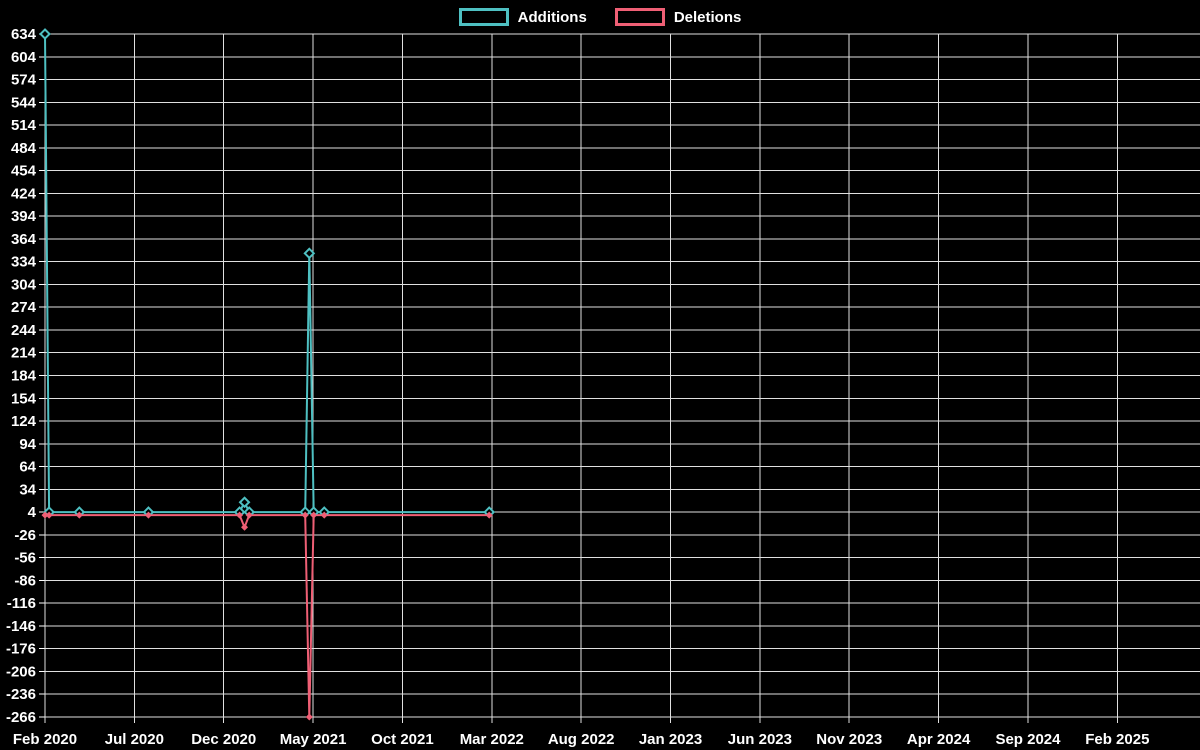 The image size is (1200, 750). Describe the element at coordinates (24, 171) in the screenshot. I see `svg-text: 454` at that location.